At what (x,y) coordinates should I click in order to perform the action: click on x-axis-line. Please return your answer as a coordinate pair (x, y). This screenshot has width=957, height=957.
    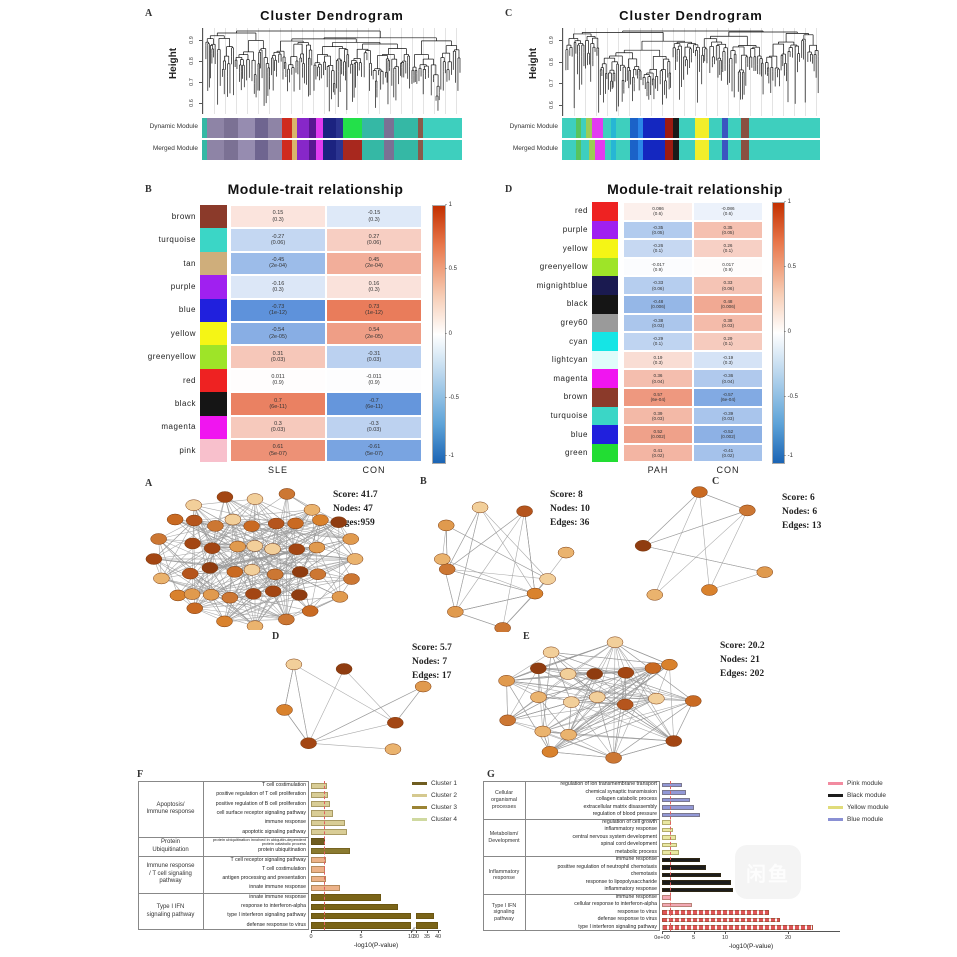
    Looking at the image, I should click on (376, 930).